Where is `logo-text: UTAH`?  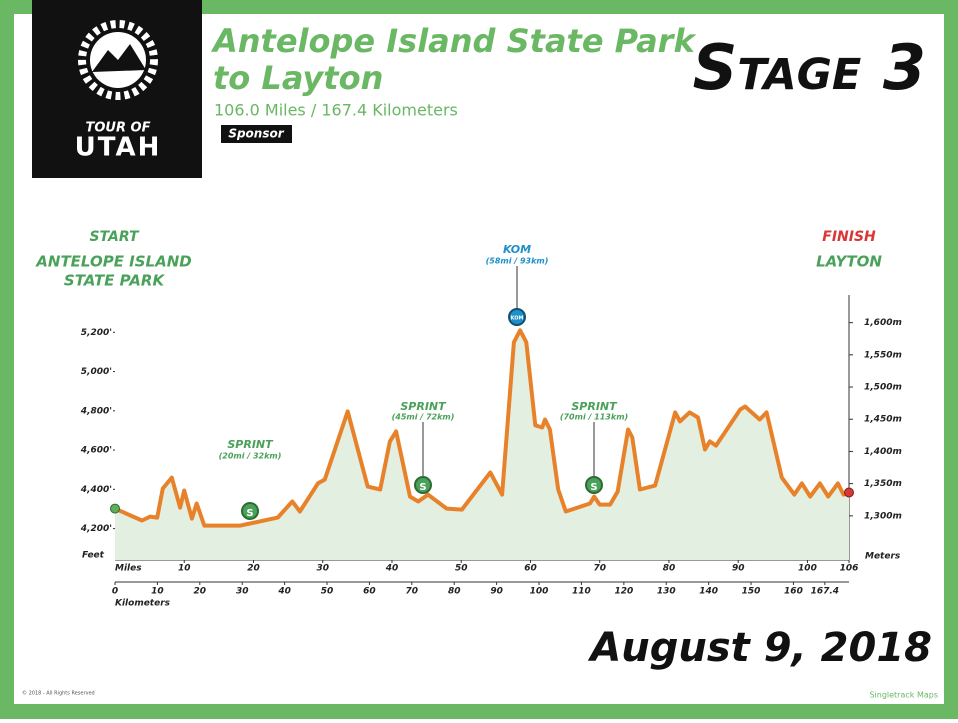 logo-text: UTAH is located at coordinates (118, 148).